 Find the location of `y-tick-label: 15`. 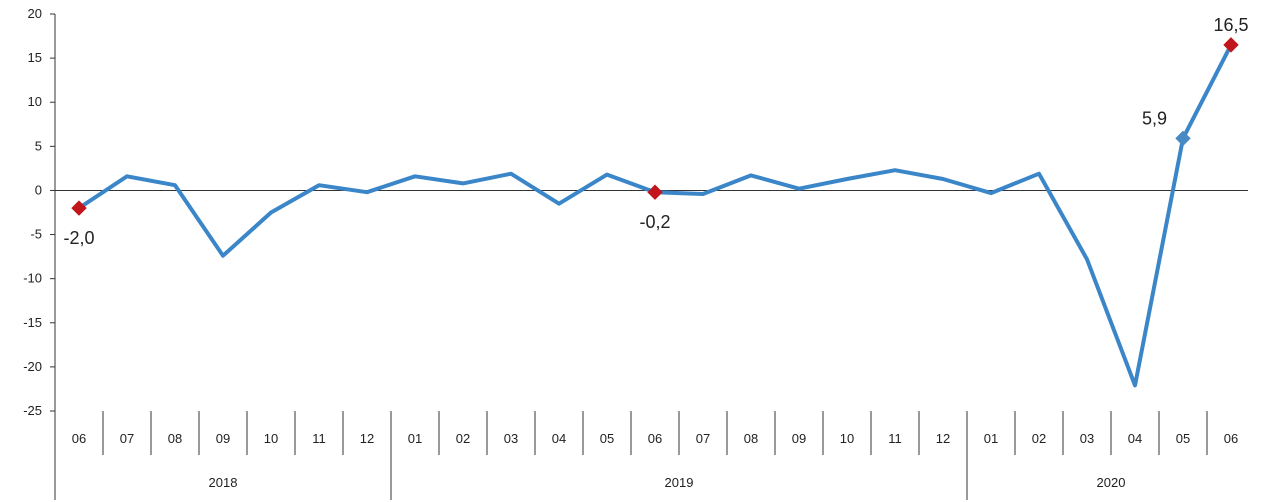

y-tick-label: 15 is located at coordinates (35, 57).